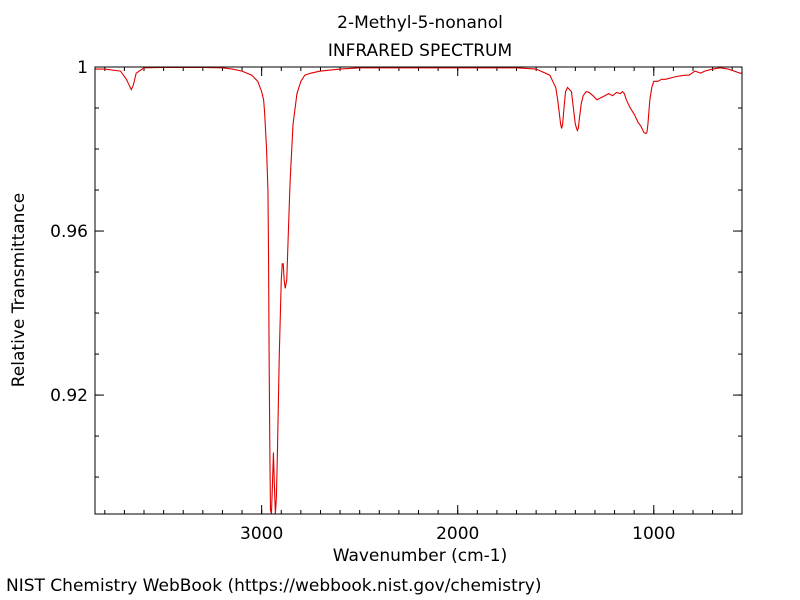 The image size is (800, 600). What do you see at coordinates (261, 534) in the screenshot?
I see `x-tick-label: 3000` at bounding box center [261, 534].